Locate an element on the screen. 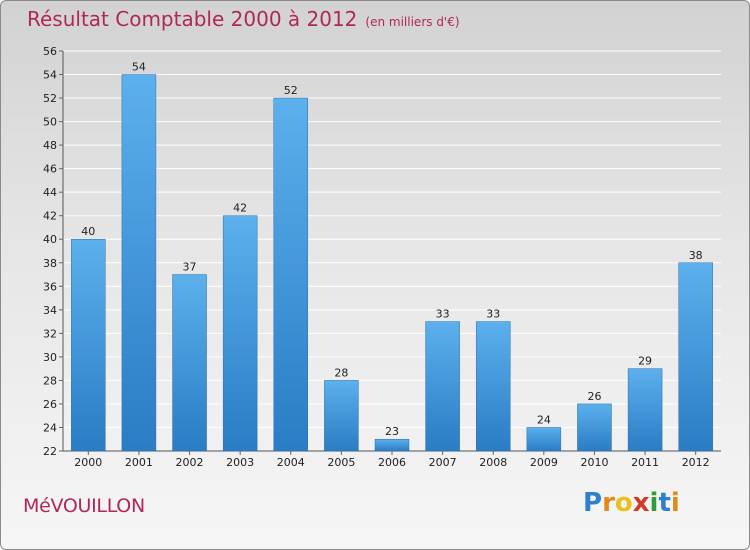  x-tick-label: 2002 is located at coordinates (190, 462).